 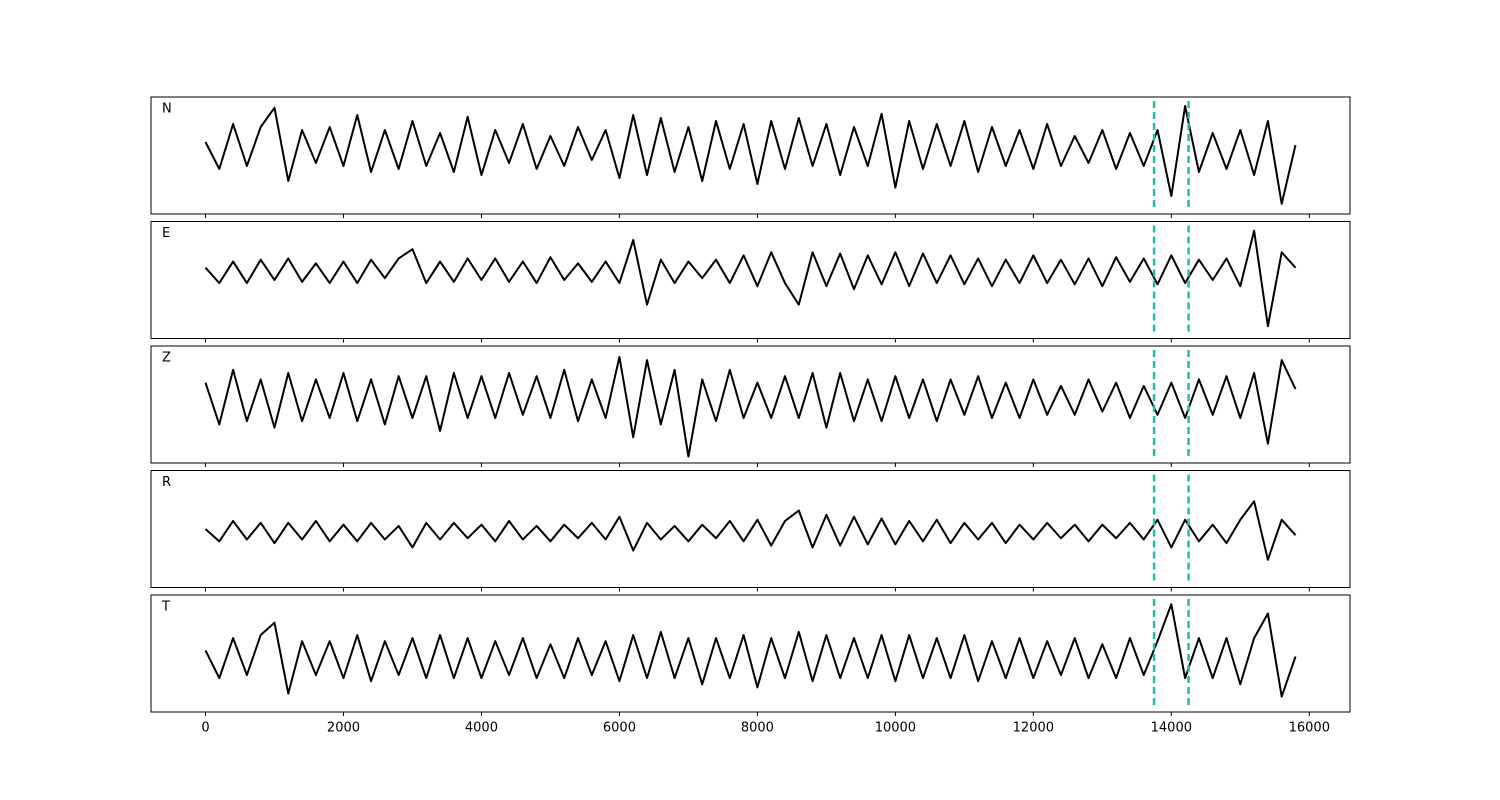 I want to click on x-tick-label: 8000, so click(x=757, y=728).